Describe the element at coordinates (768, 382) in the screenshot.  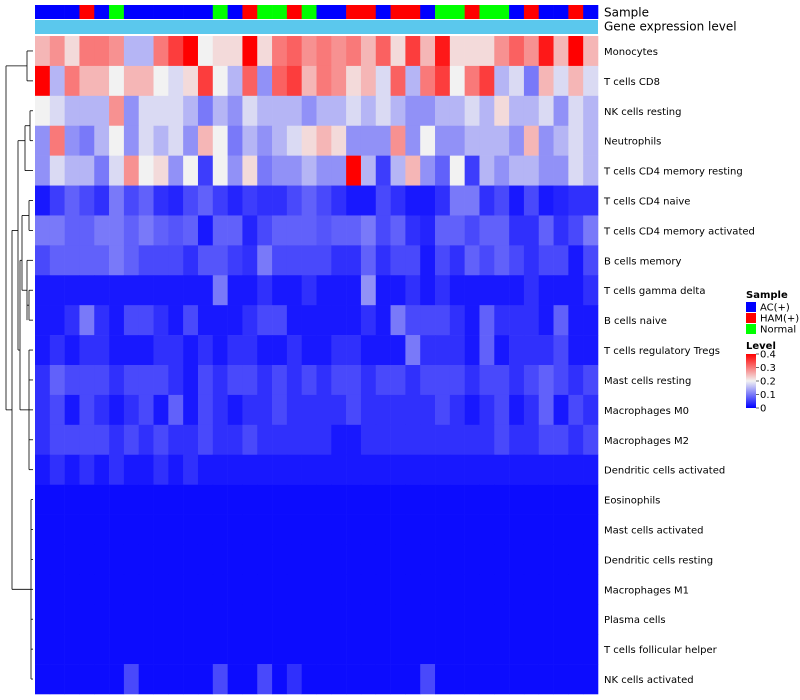
I see `level-tick-label: 0.2` at that location.